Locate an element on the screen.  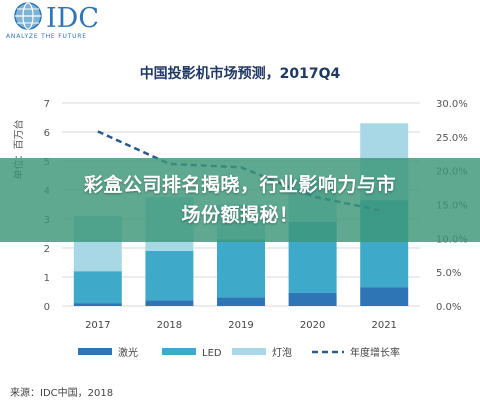
bar-laser-2021 is located at coordinates (384, 296).